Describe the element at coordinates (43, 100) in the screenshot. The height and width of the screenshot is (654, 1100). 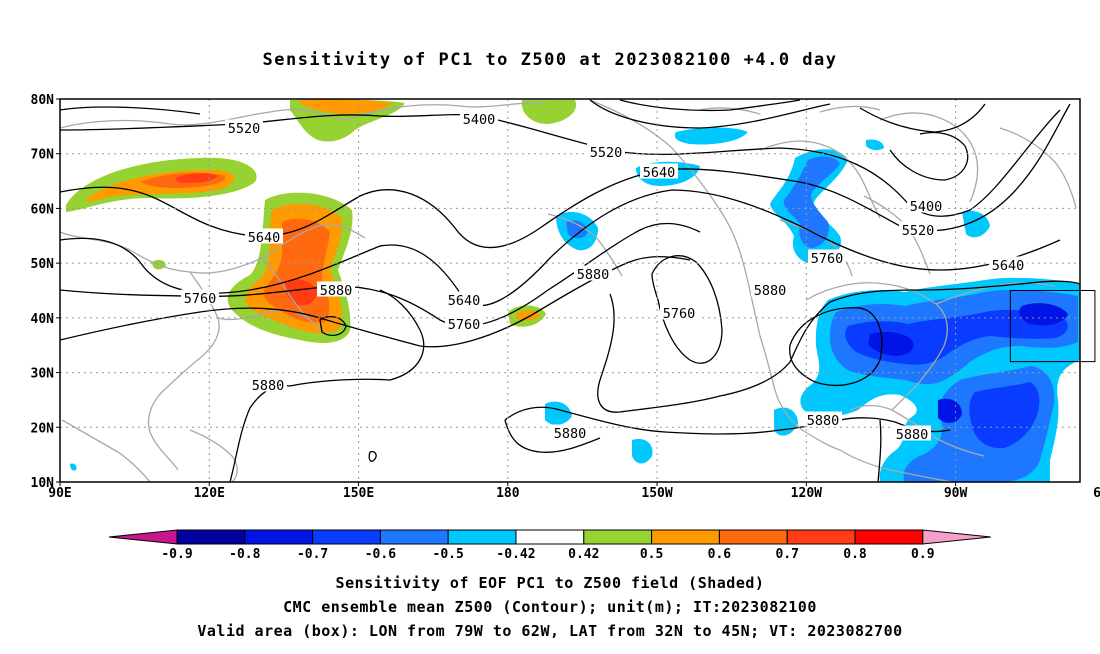
I see `lat-label: 80N` at that location.